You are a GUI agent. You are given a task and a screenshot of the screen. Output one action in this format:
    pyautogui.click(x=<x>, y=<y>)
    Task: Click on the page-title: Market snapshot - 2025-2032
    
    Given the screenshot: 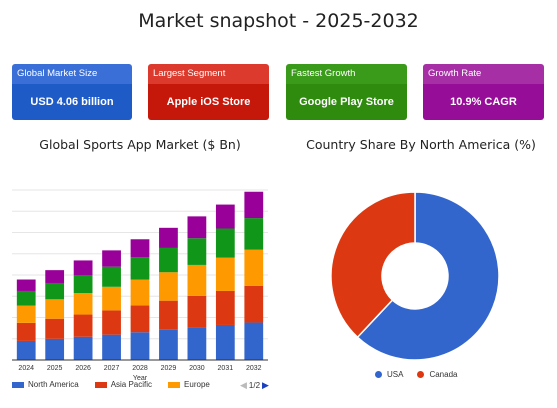 What is the action you would take?
    pyautogui.click(x=278, y=21)
    